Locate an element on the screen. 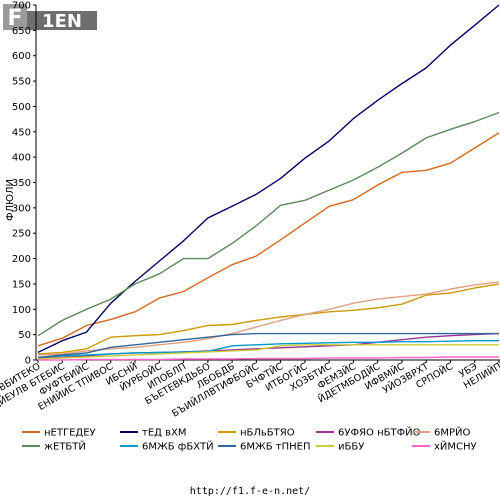 Image resolution: width=500 pixels, height=500 pixels. y-tick-label: 450 is located at coordinates (21, 132).